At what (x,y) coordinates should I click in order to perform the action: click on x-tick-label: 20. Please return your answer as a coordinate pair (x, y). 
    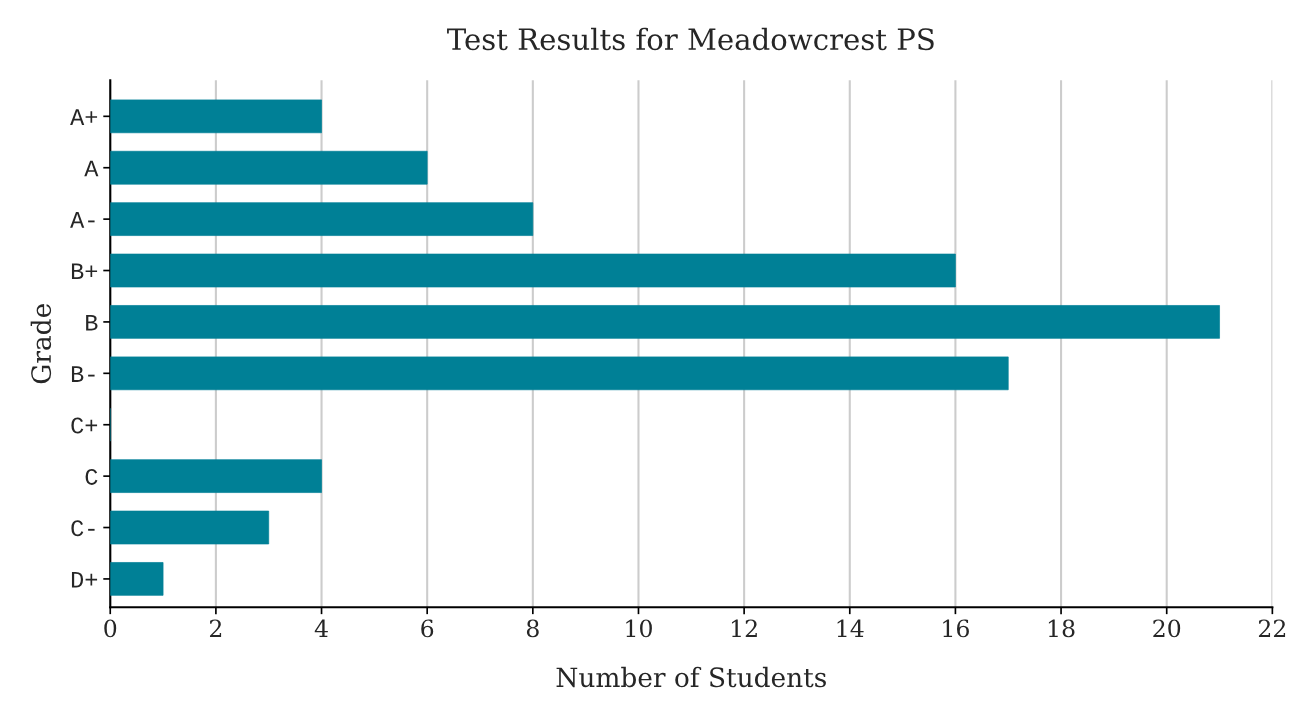
    Looking at the image, I should click on (1167, 628).